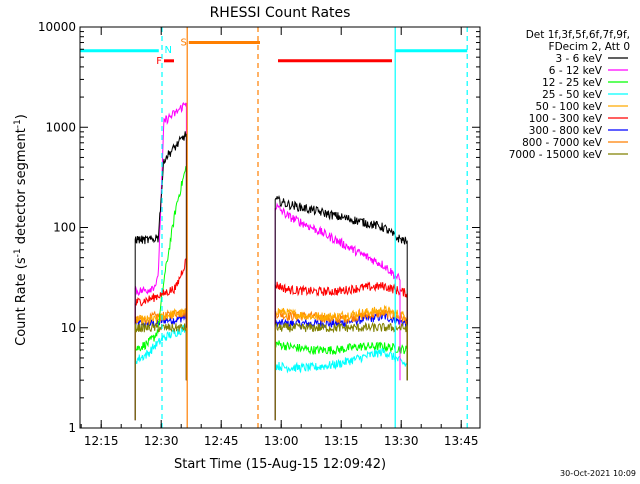 Image resolution: width=640 pixels, height=484 pixels. Describe the element at coordinates (21, 116) in the screenshot. I see `y-axis-label-end: )` at that location.